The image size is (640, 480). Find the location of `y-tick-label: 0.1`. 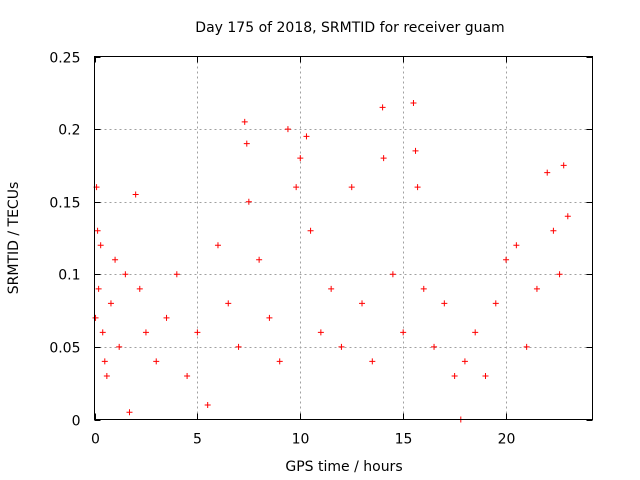

y-tick-label: 0.1 is located at coordinates (69, 276).